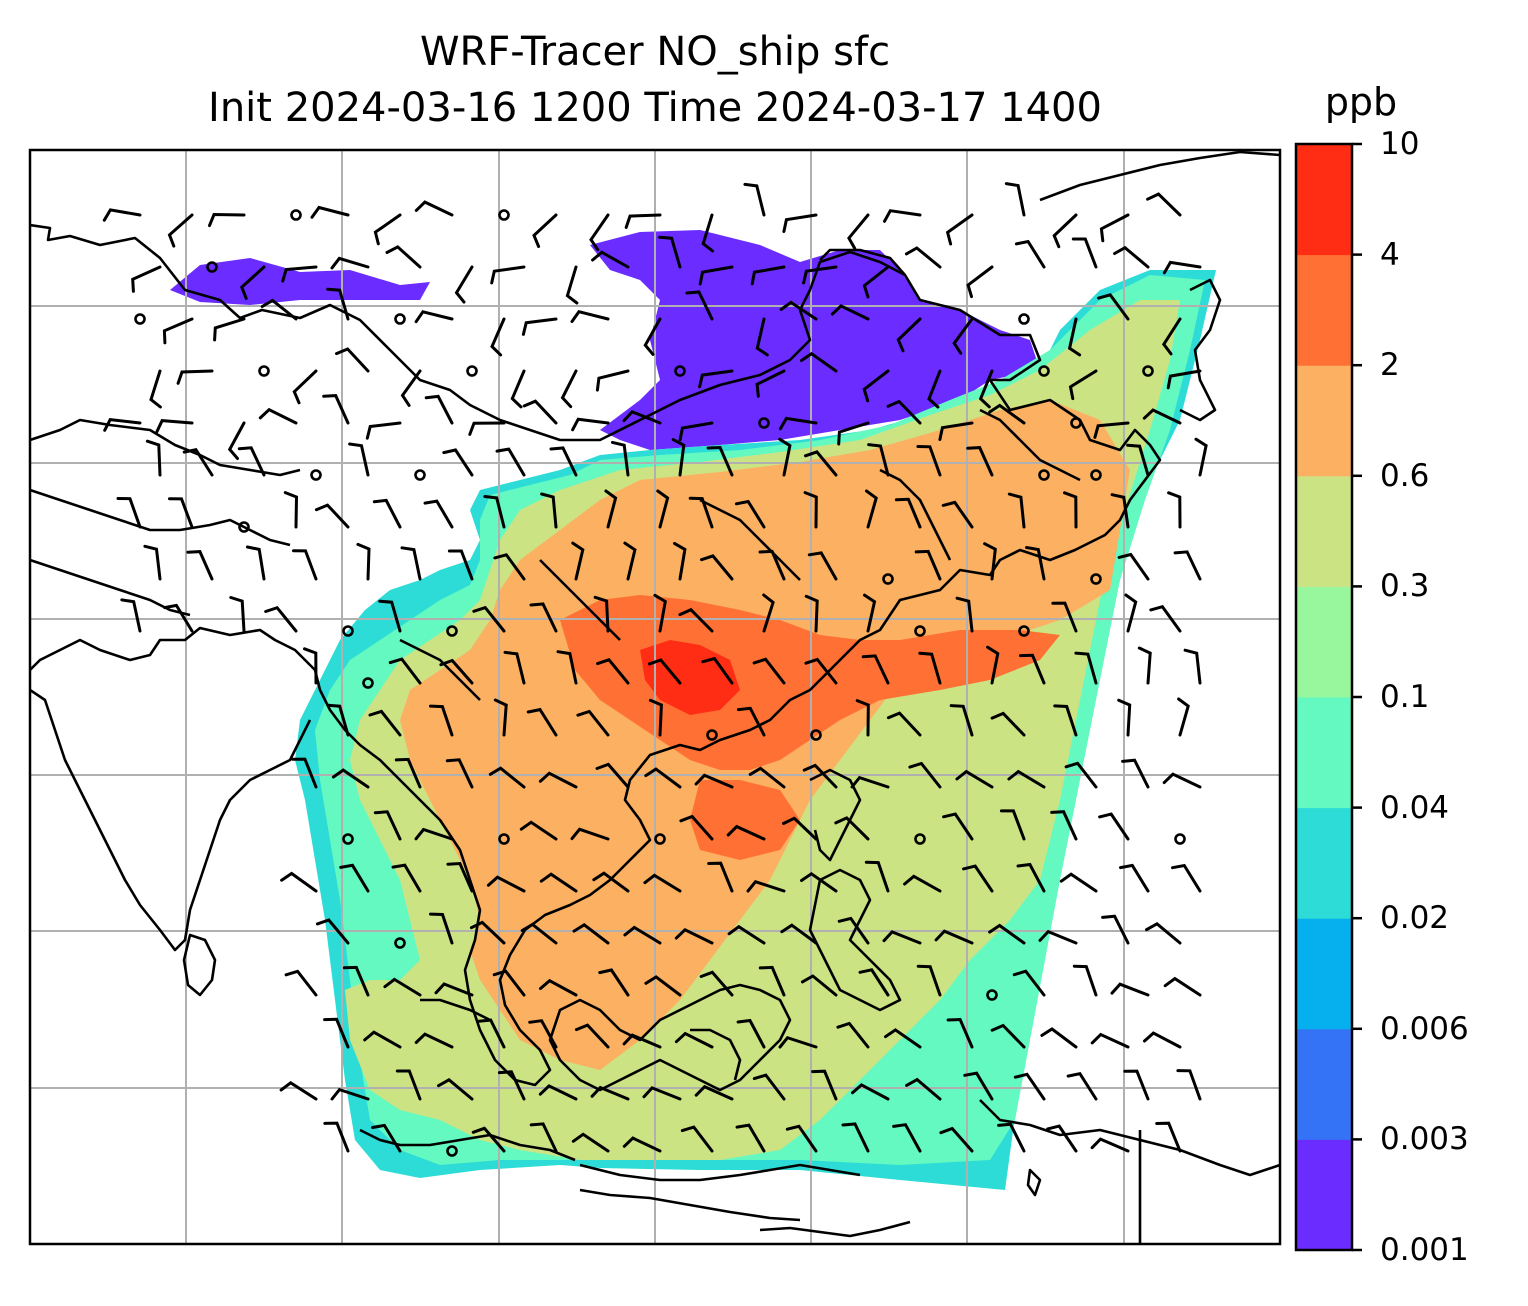 The image size is (1528, 1306). Describe the element at coordinates (1328, 697) in the screenshot. I see `colorbar` at that location.